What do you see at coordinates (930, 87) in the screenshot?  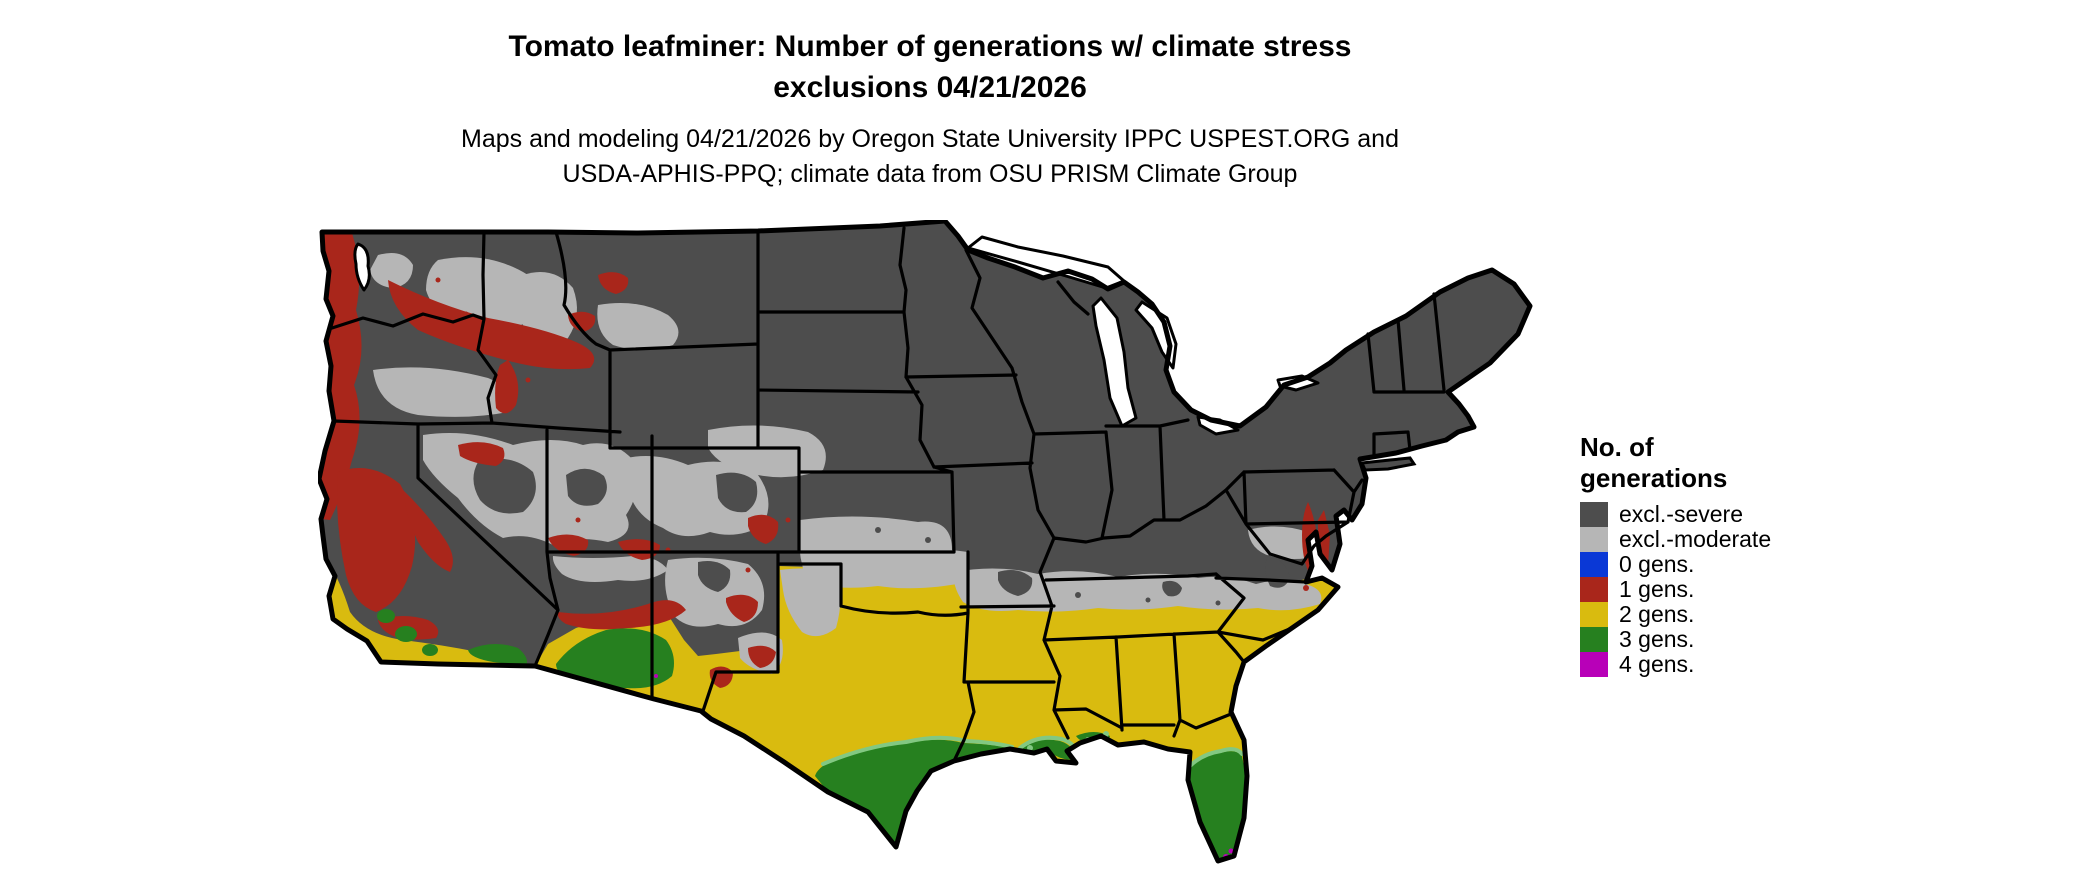 I see `map-title-line2: exclusions 04/21/2026` at bounding box center [930, 87].